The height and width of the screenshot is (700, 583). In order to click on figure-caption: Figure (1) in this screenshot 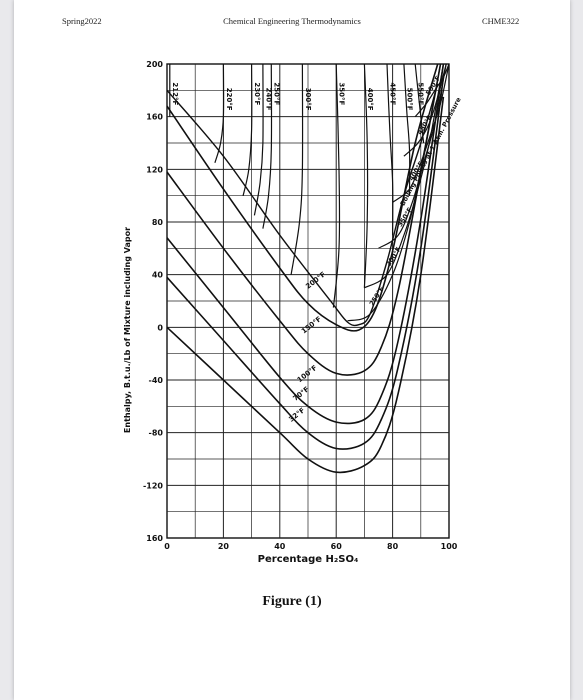, I will do `click(292, 601)`.